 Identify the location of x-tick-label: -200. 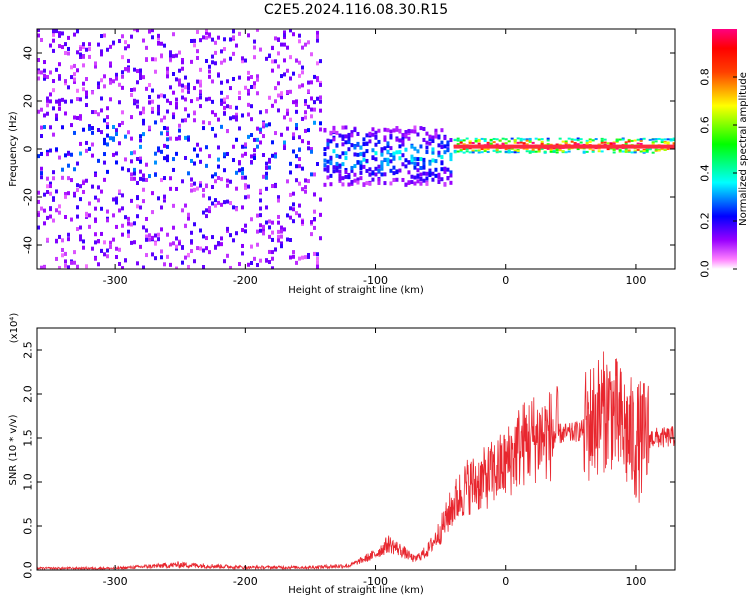
(245, 280).